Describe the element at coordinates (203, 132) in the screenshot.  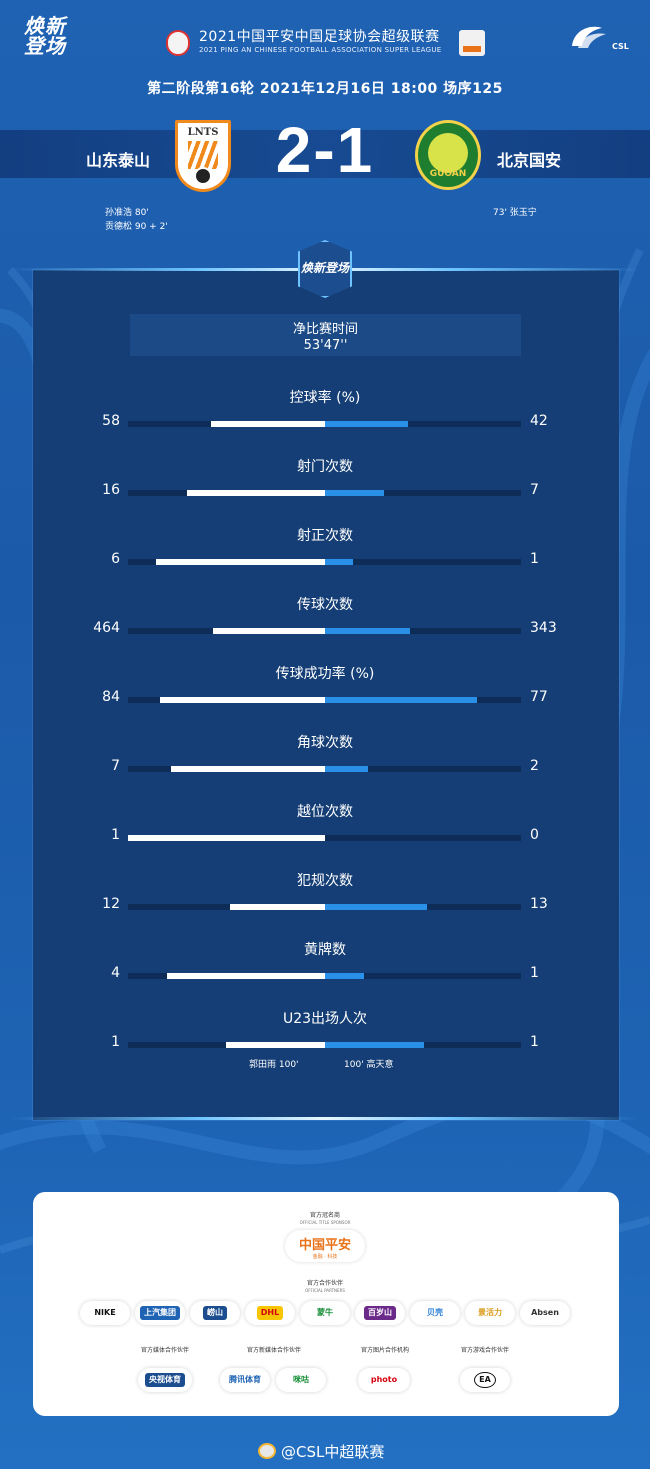
I see `home-crest-text: LNTS` at that location.